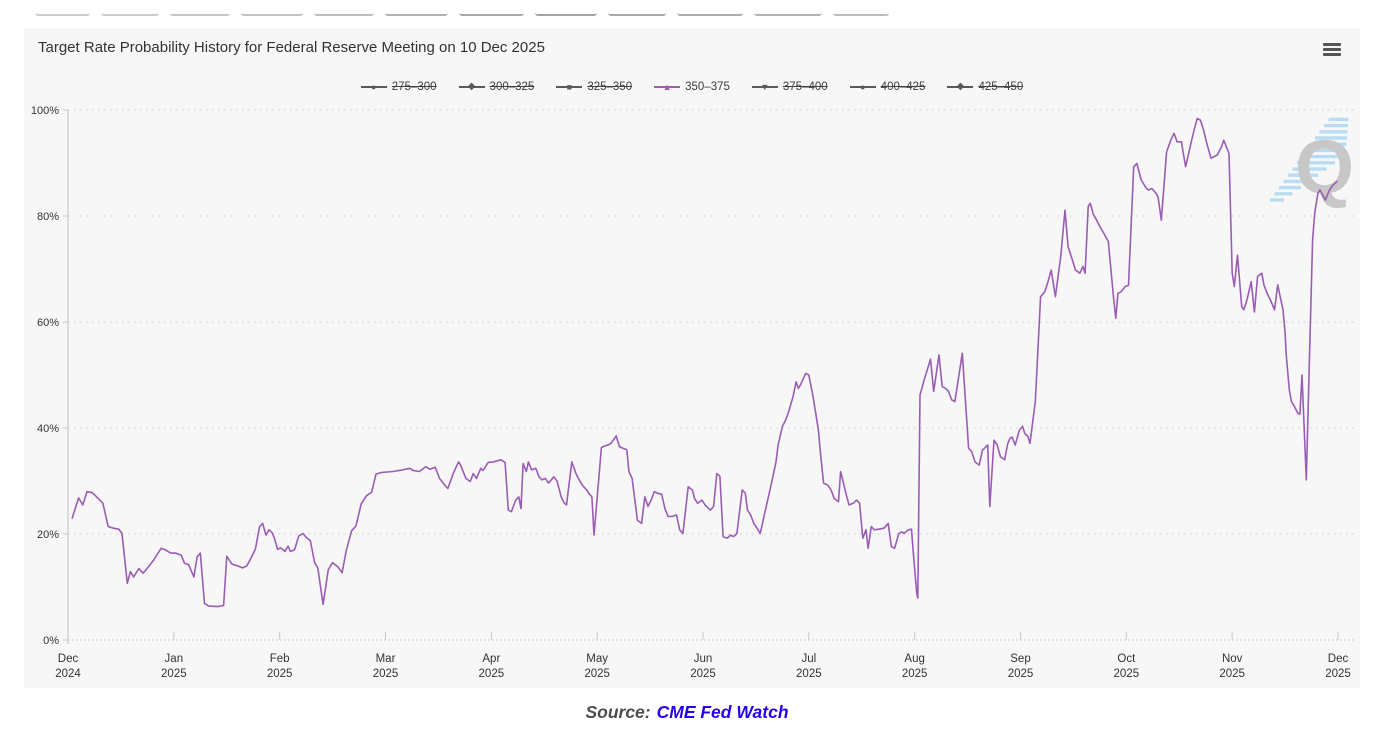 The image size is (1374, 748). I want to click on legend-item-325-350: ■ 325–350, so click(594, 87).